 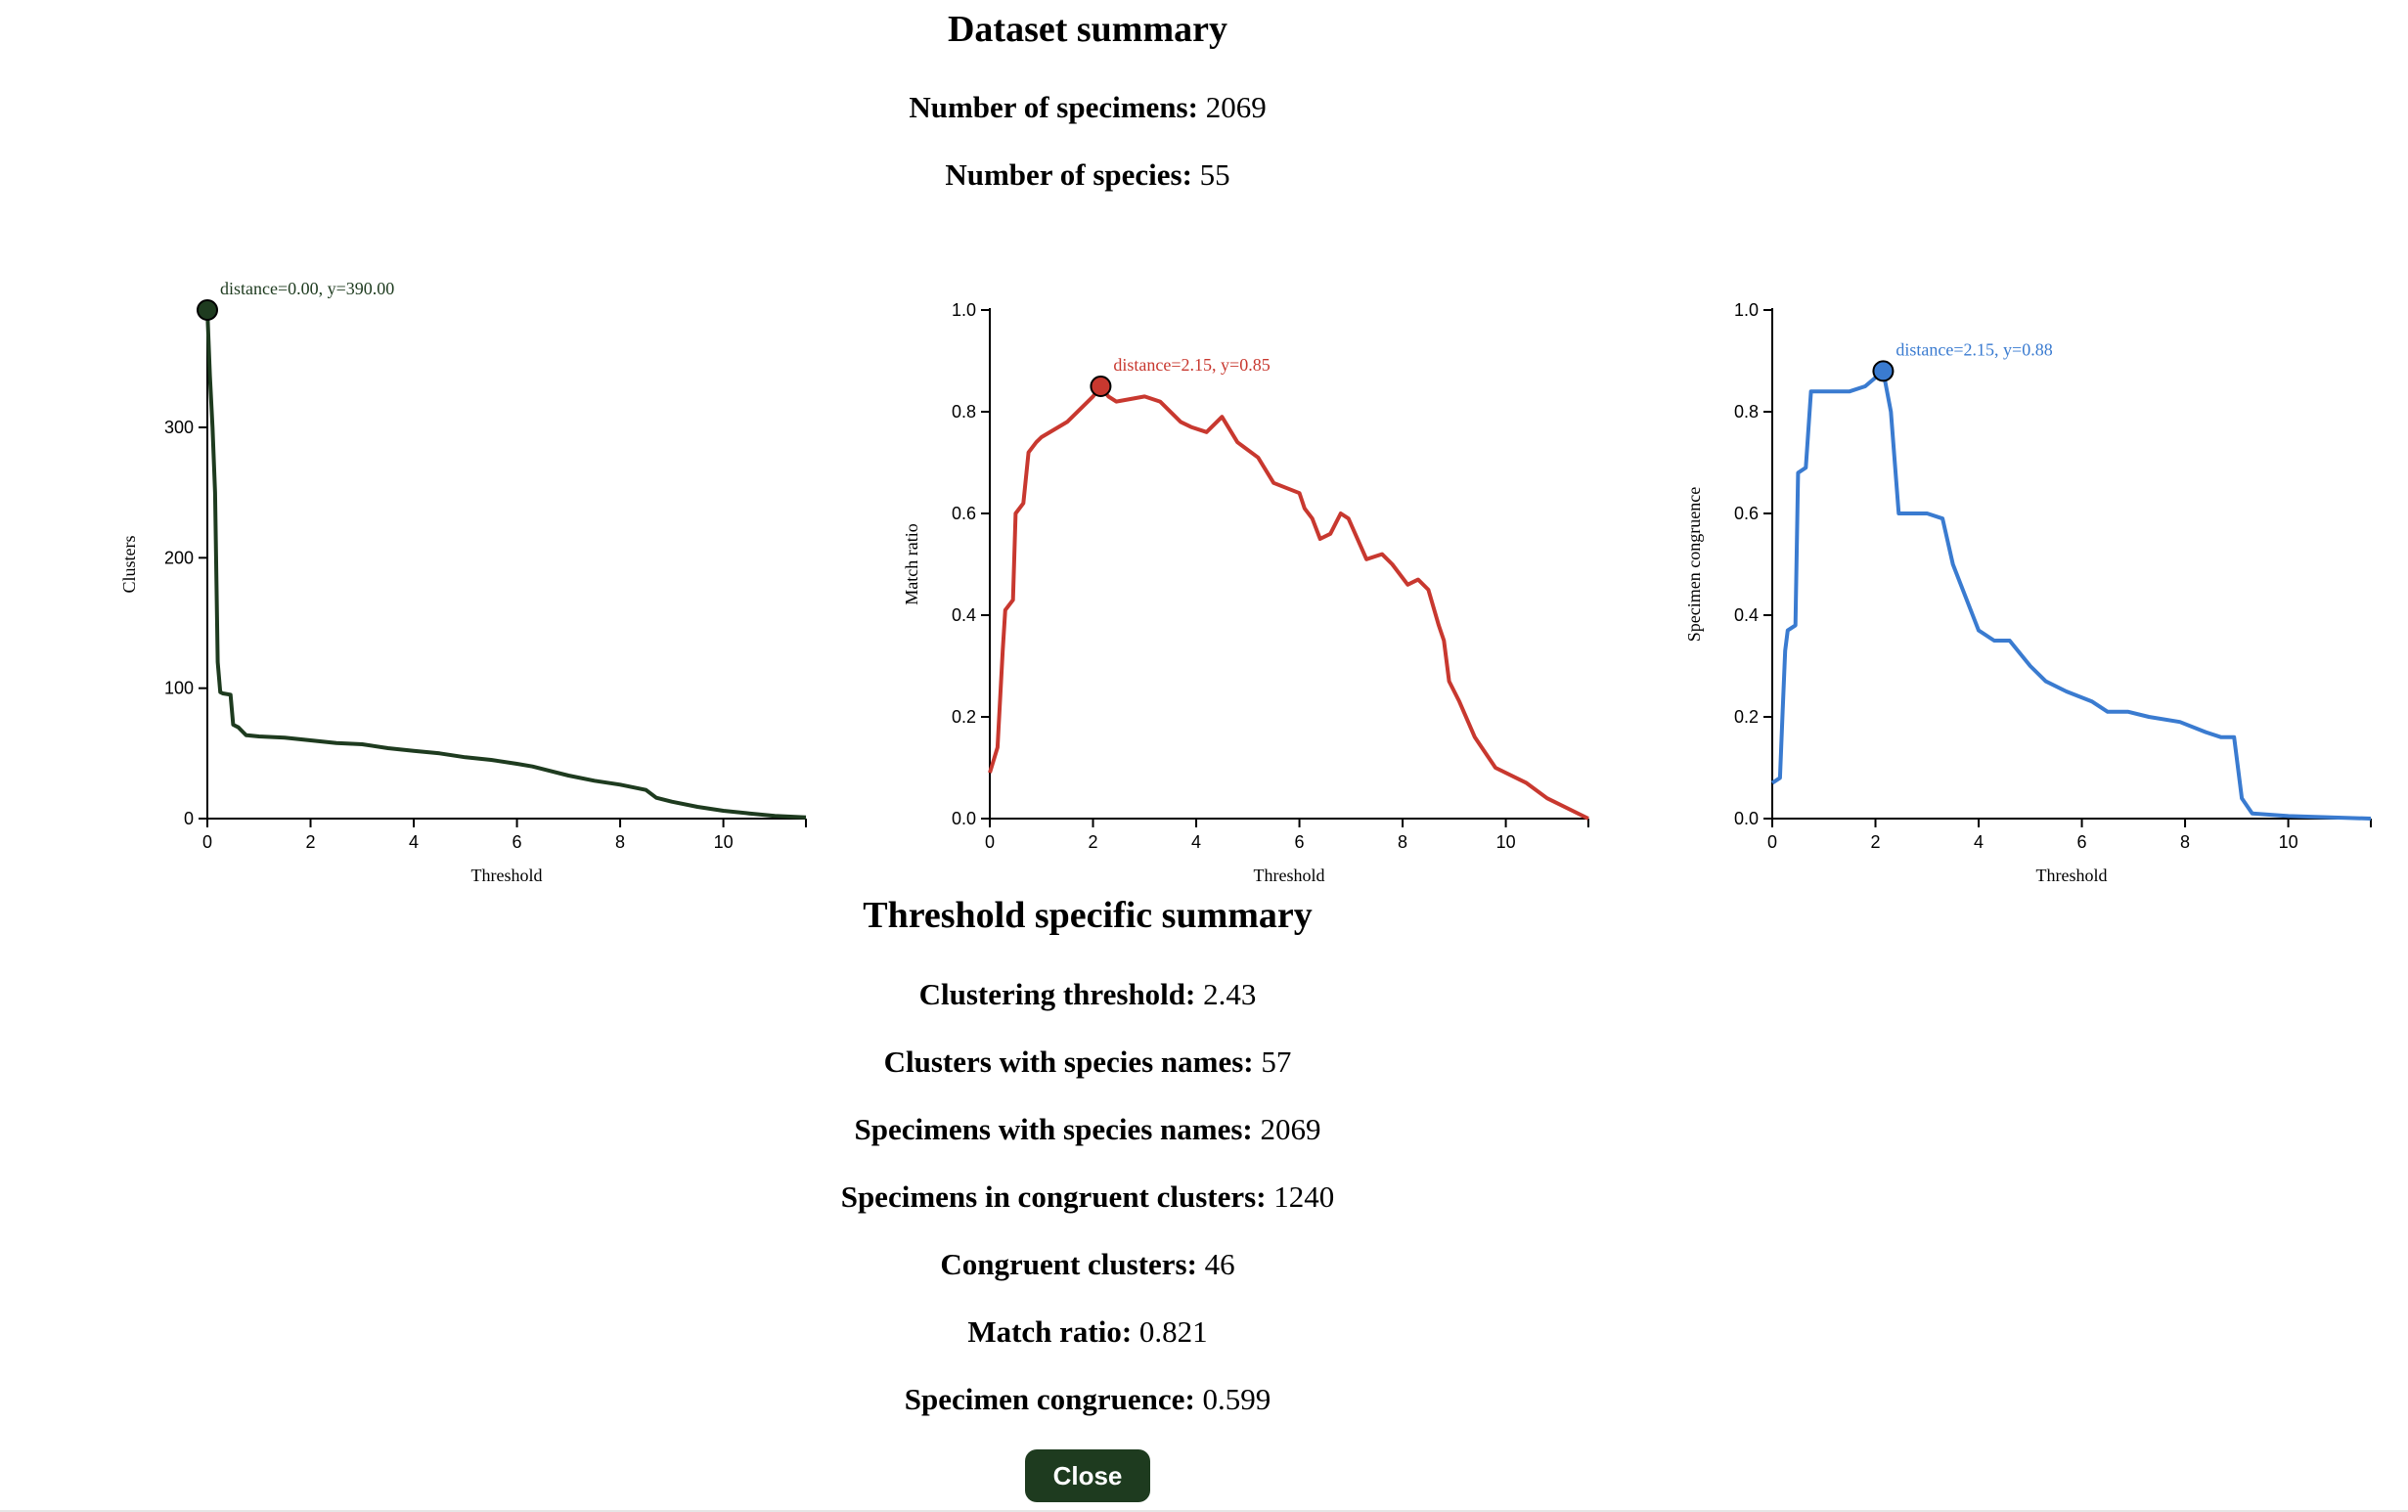 I want to click on number-of-specimens: Number of specimens: 2069, so click(x=1087, y=108).